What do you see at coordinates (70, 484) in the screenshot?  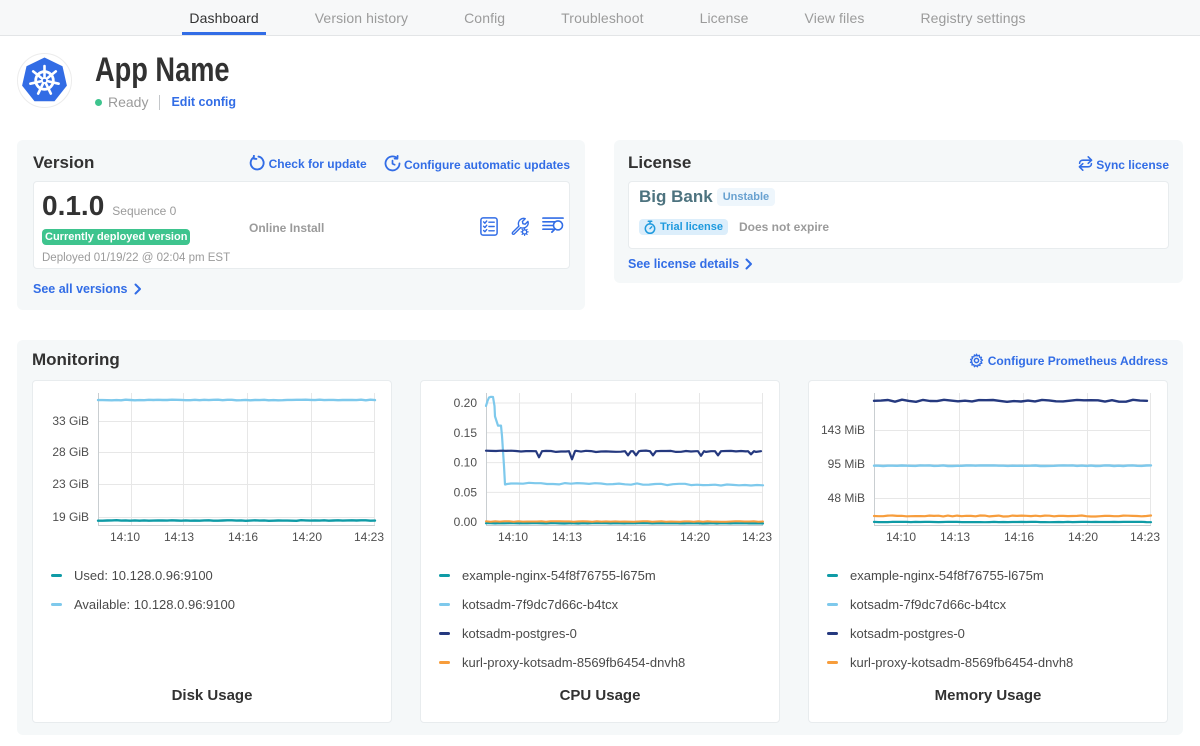 I see `svg-text: 23 GiB` at bounding box center [70, 484].